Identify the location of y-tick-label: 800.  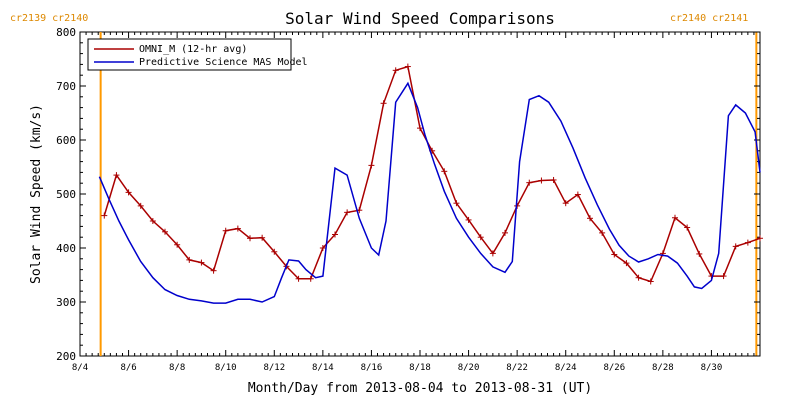
(66, 32).